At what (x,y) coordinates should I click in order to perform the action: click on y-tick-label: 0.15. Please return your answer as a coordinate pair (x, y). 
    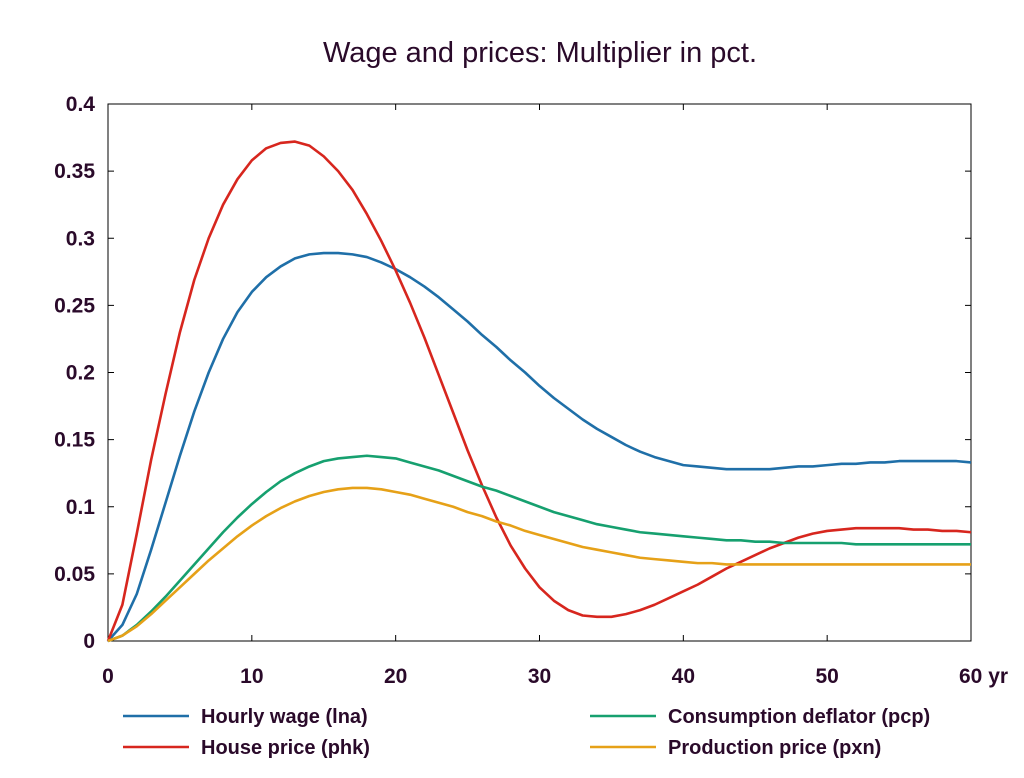
    Looking at the image, I should click on (74, 440).